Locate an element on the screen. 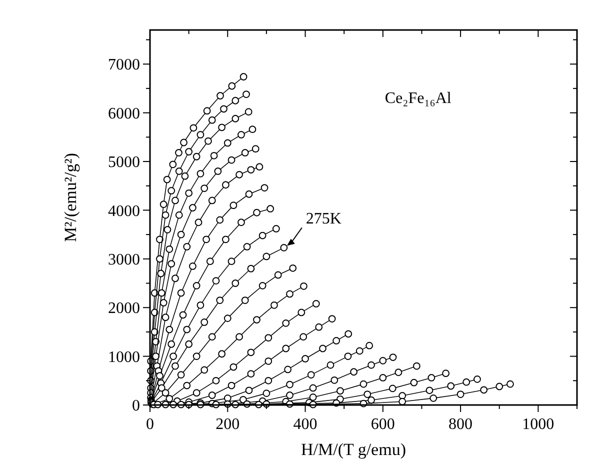  y-axis-title: M²/(emu²/g²) is located at coordinates (70, 197).